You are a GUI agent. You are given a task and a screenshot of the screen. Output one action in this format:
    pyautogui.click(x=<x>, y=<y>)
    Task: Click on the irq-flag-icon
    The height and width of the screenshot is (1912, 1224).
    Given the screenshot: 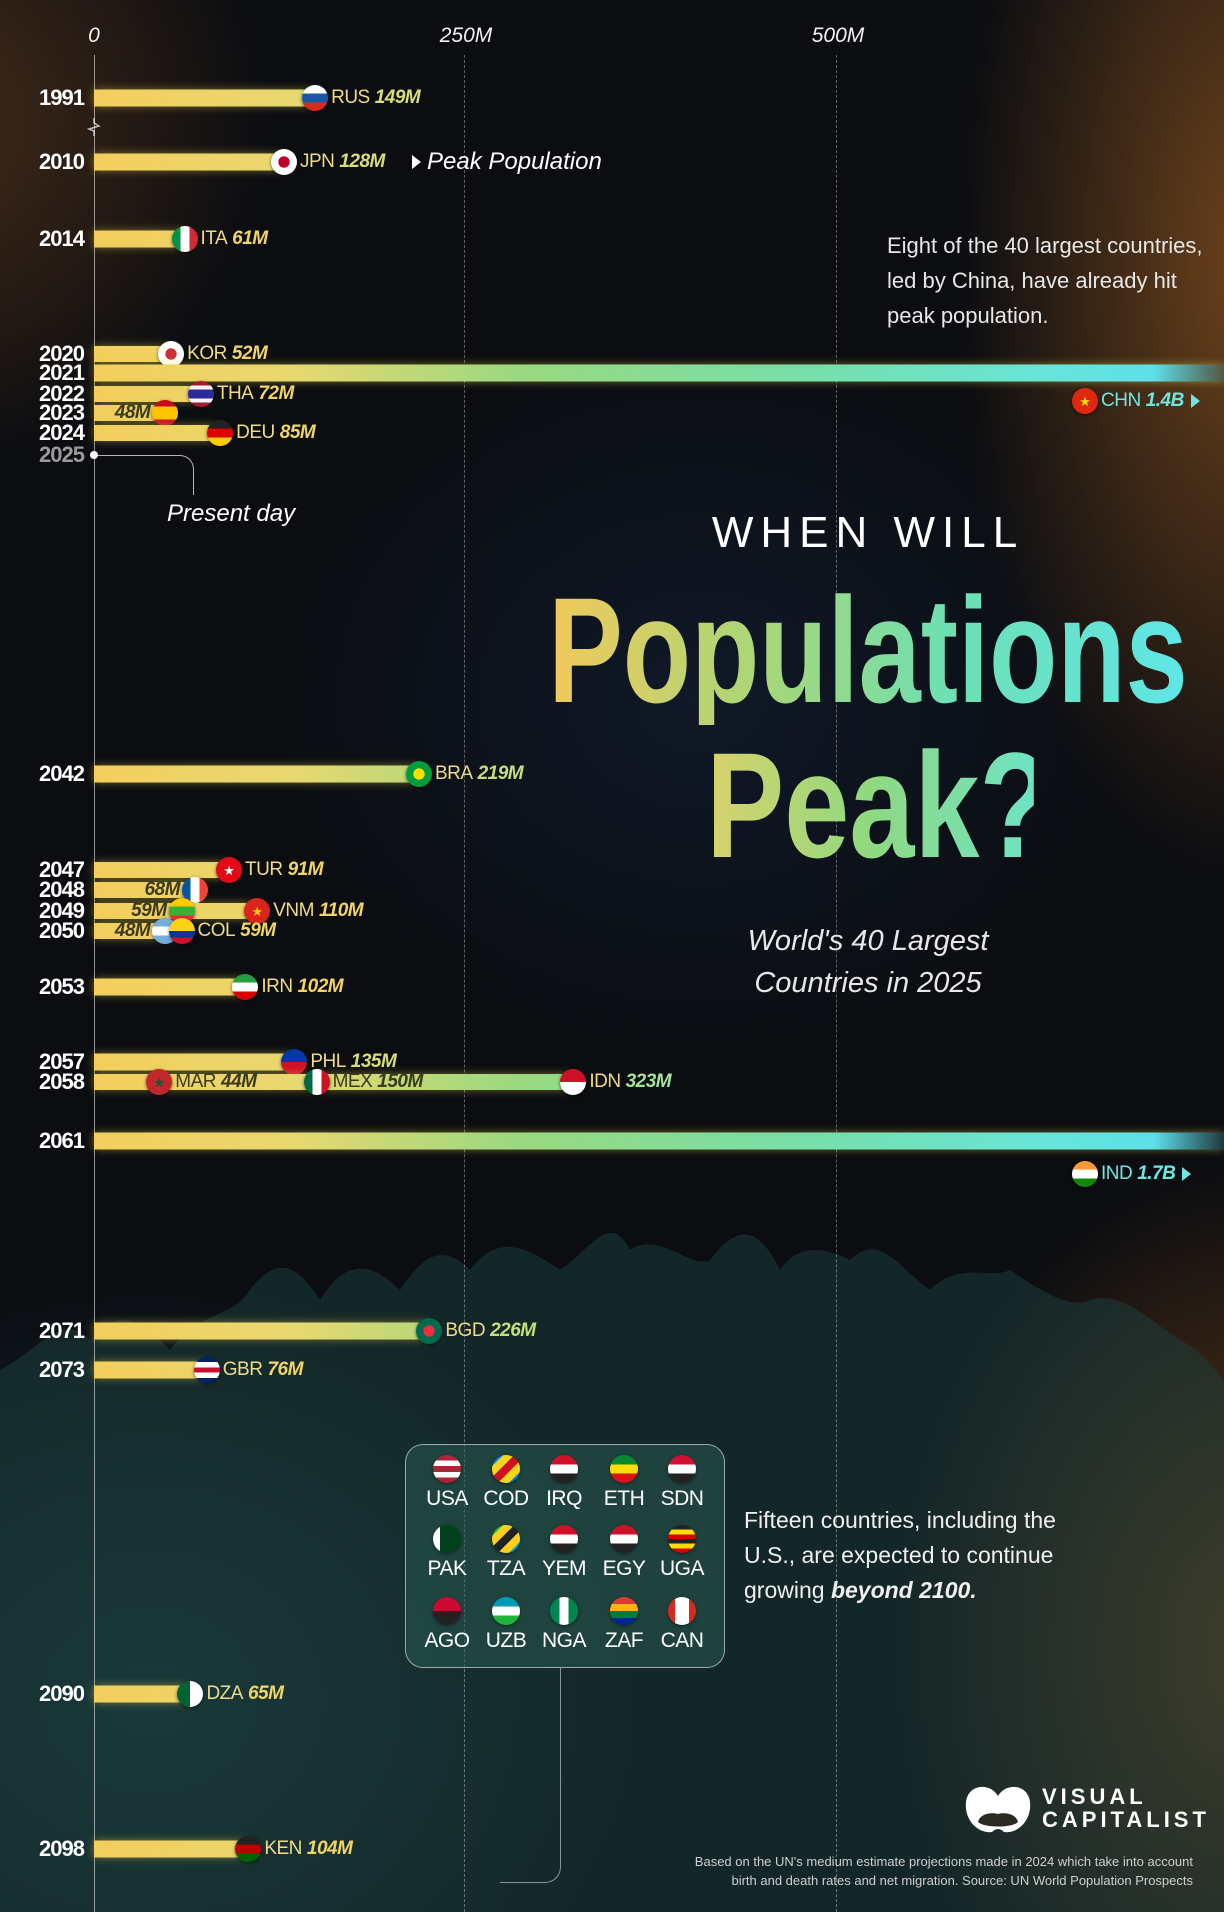 What is the action you would take?
    pyautogui.click(x=564, y=1469)
    